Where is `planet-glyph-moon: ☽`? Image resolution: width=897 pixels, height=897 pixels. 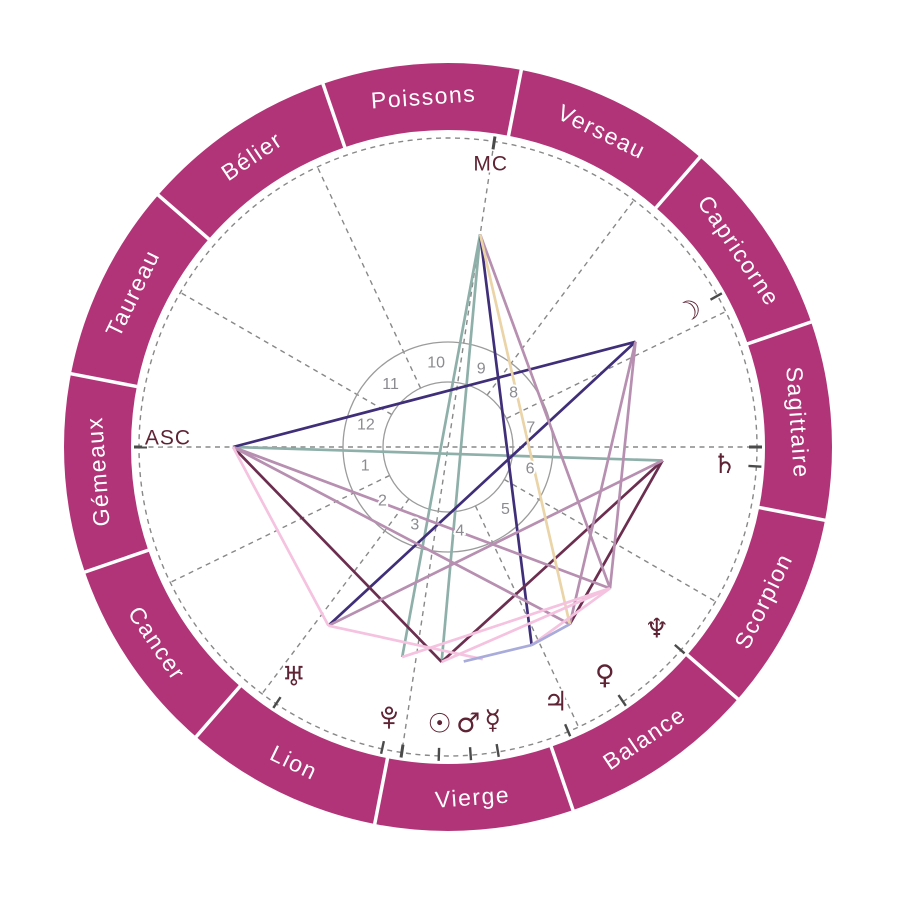 planet-glyph-moon: ☽ is located at coordinates (690, 311).